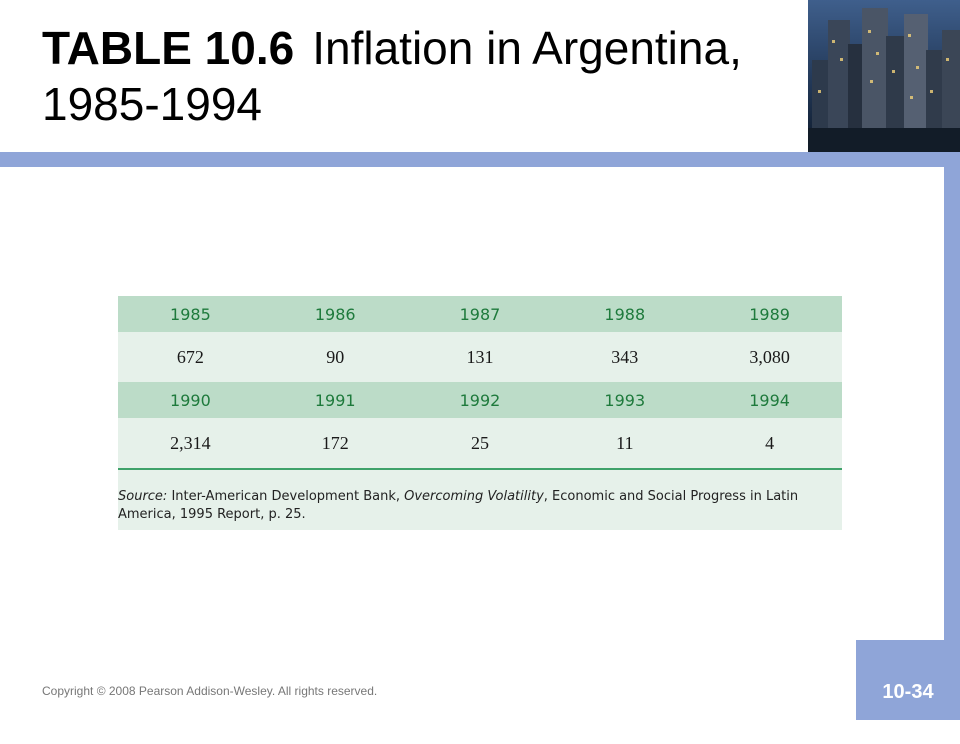 The height and width of the screenshot is (744, 960). I want to click on year-cell: 1987, so click(480, 314).